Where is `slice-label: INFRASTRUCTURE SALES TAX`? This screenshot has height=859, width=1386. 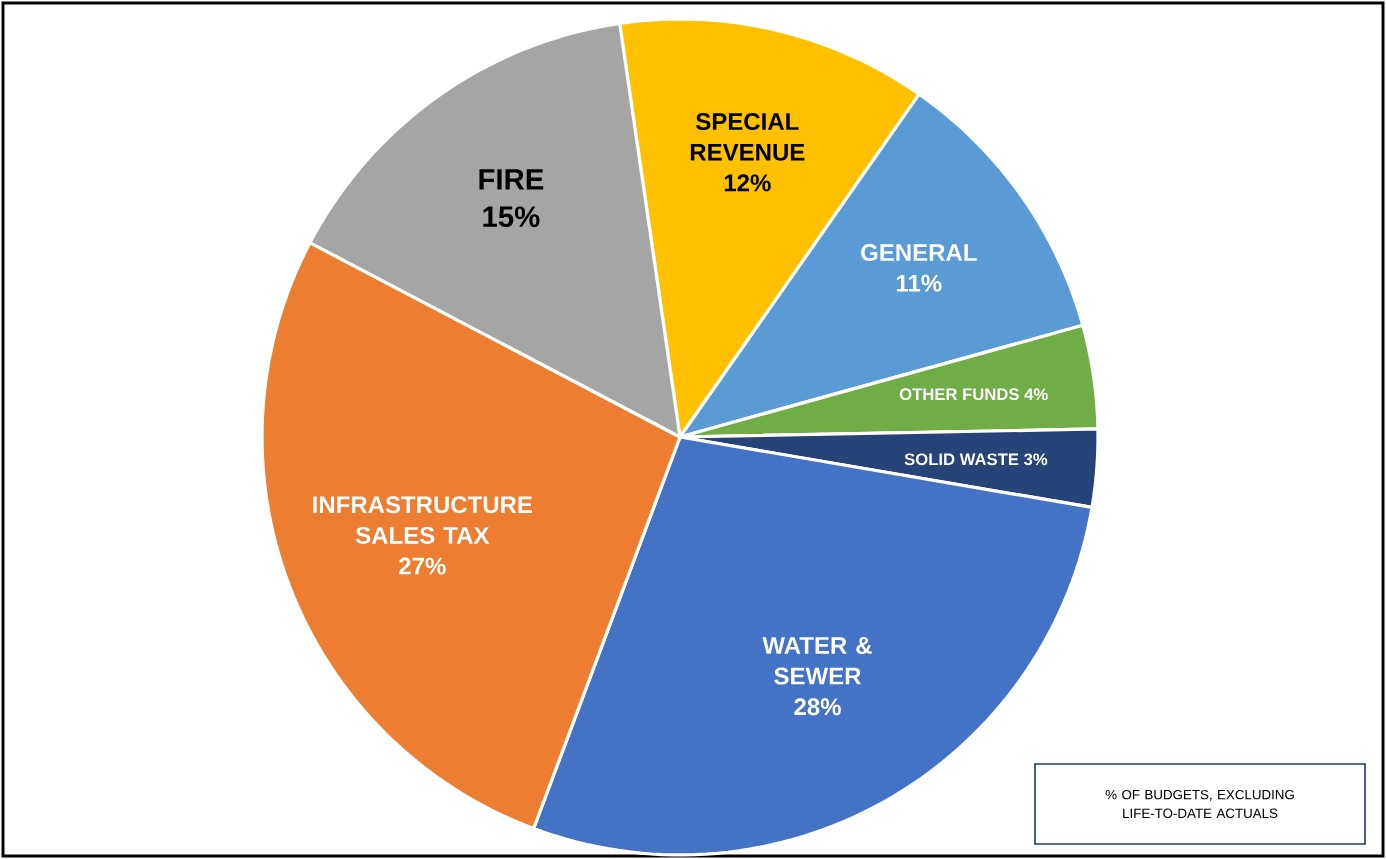
slice-label: INFRASTRUCTURE SALES TAX is located at coordinates (423, 520).